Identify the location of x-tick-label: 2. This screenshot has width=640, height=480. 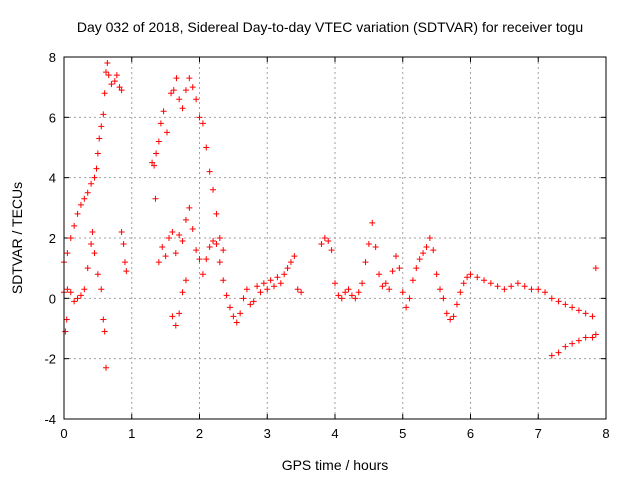
(199, 433).